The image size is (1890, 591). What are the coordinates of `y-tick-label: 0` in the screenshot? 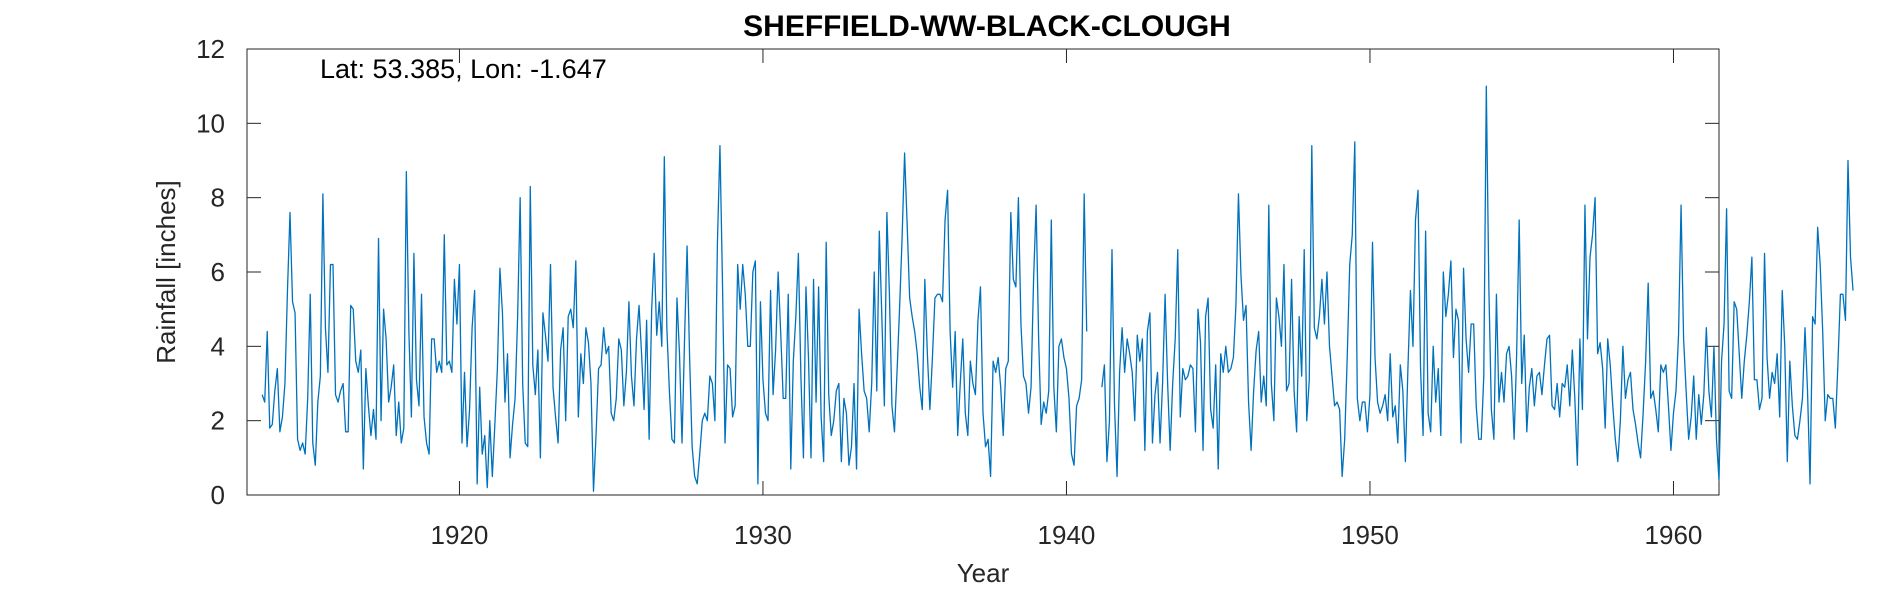 It's located at (218, 495).